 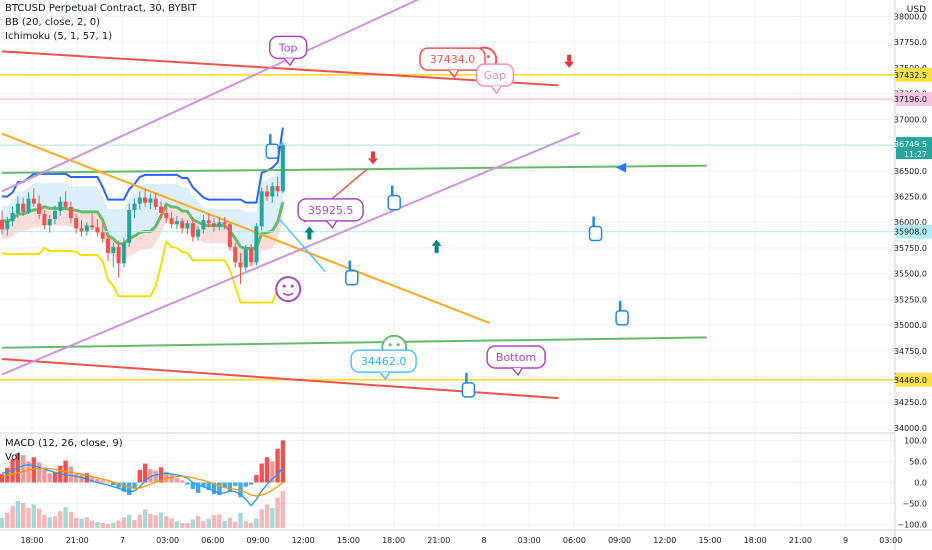 What do you see at coordinates (59, 36) in the screenshot?
I see `ichimoku-legend: Ichimoku (5, 1, 57, 1)` at bounding box center [59, 36].